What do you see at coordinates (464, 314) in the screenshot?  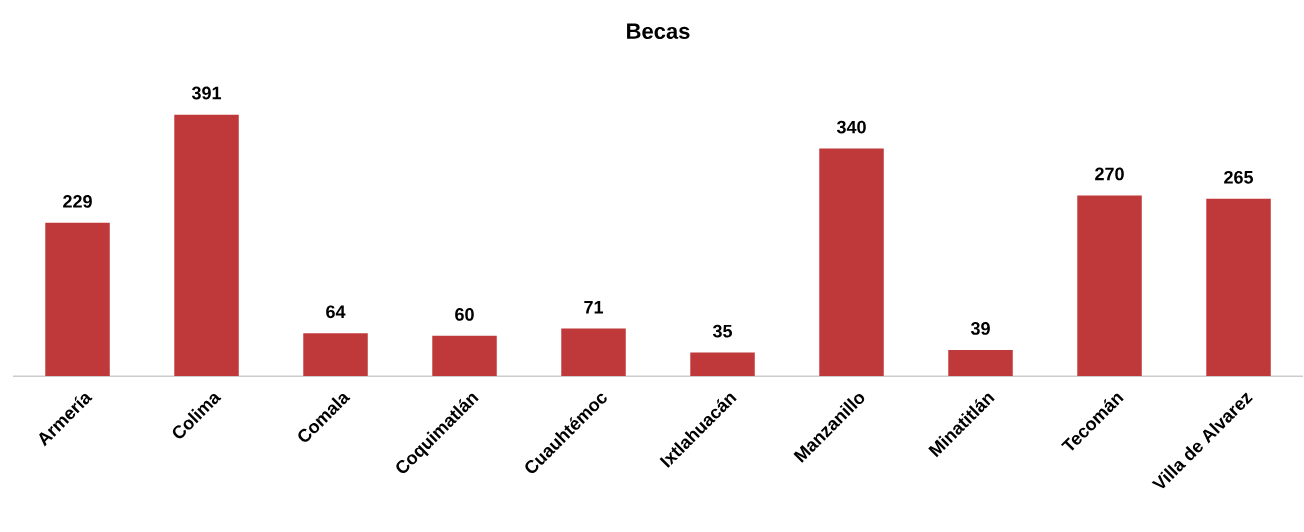 I see `data-label: 60` at bounding box center [464, 314].